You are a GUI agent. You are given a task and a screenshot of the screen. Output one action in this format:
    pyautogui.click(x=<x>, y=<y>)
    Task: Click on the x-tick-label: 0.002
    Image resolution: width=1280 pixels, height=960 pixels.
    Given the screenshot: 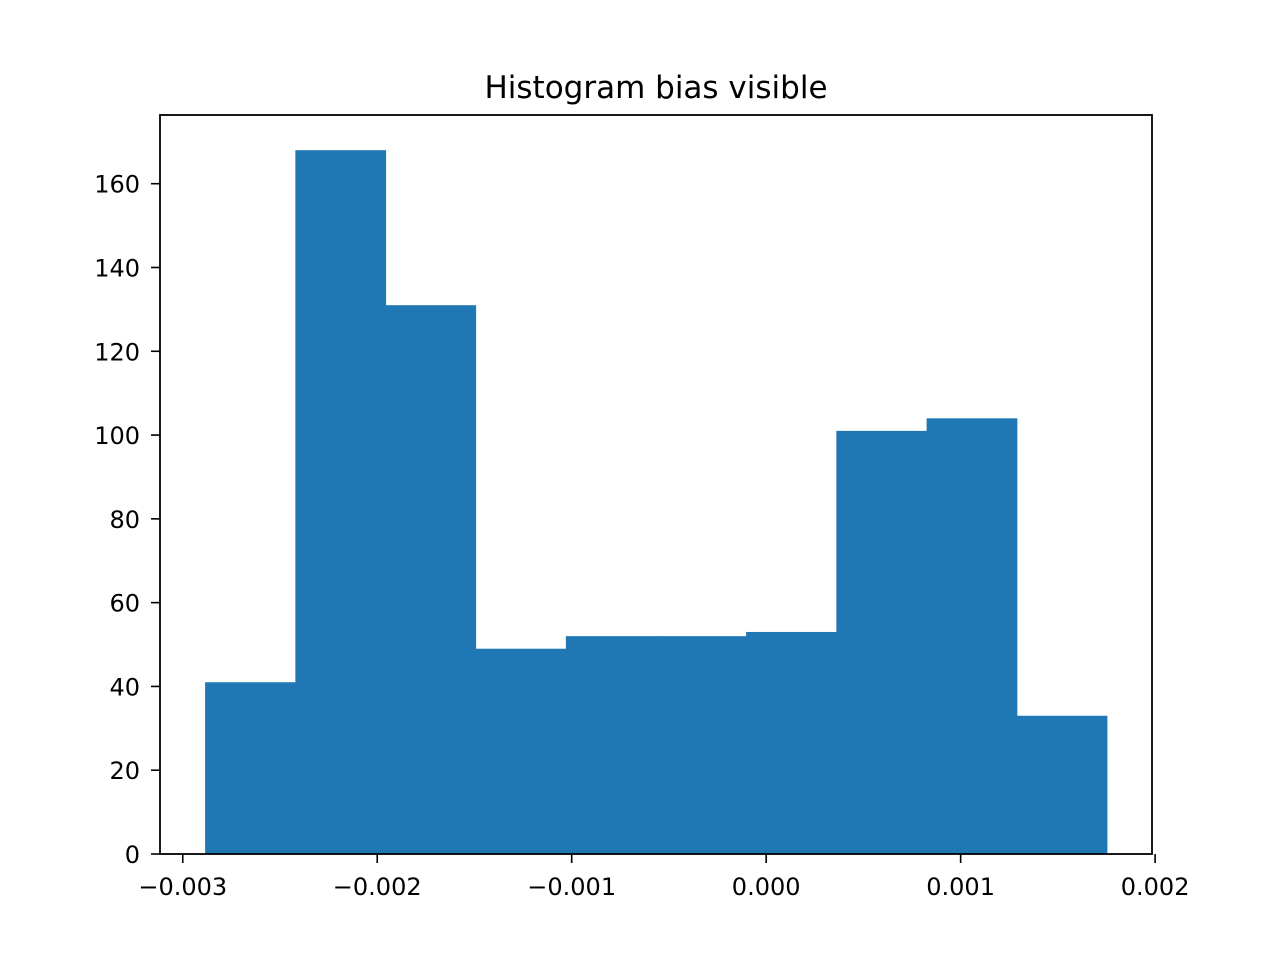 What is the action you would take?
    pyautogui.click(x=1155, y=887)
    